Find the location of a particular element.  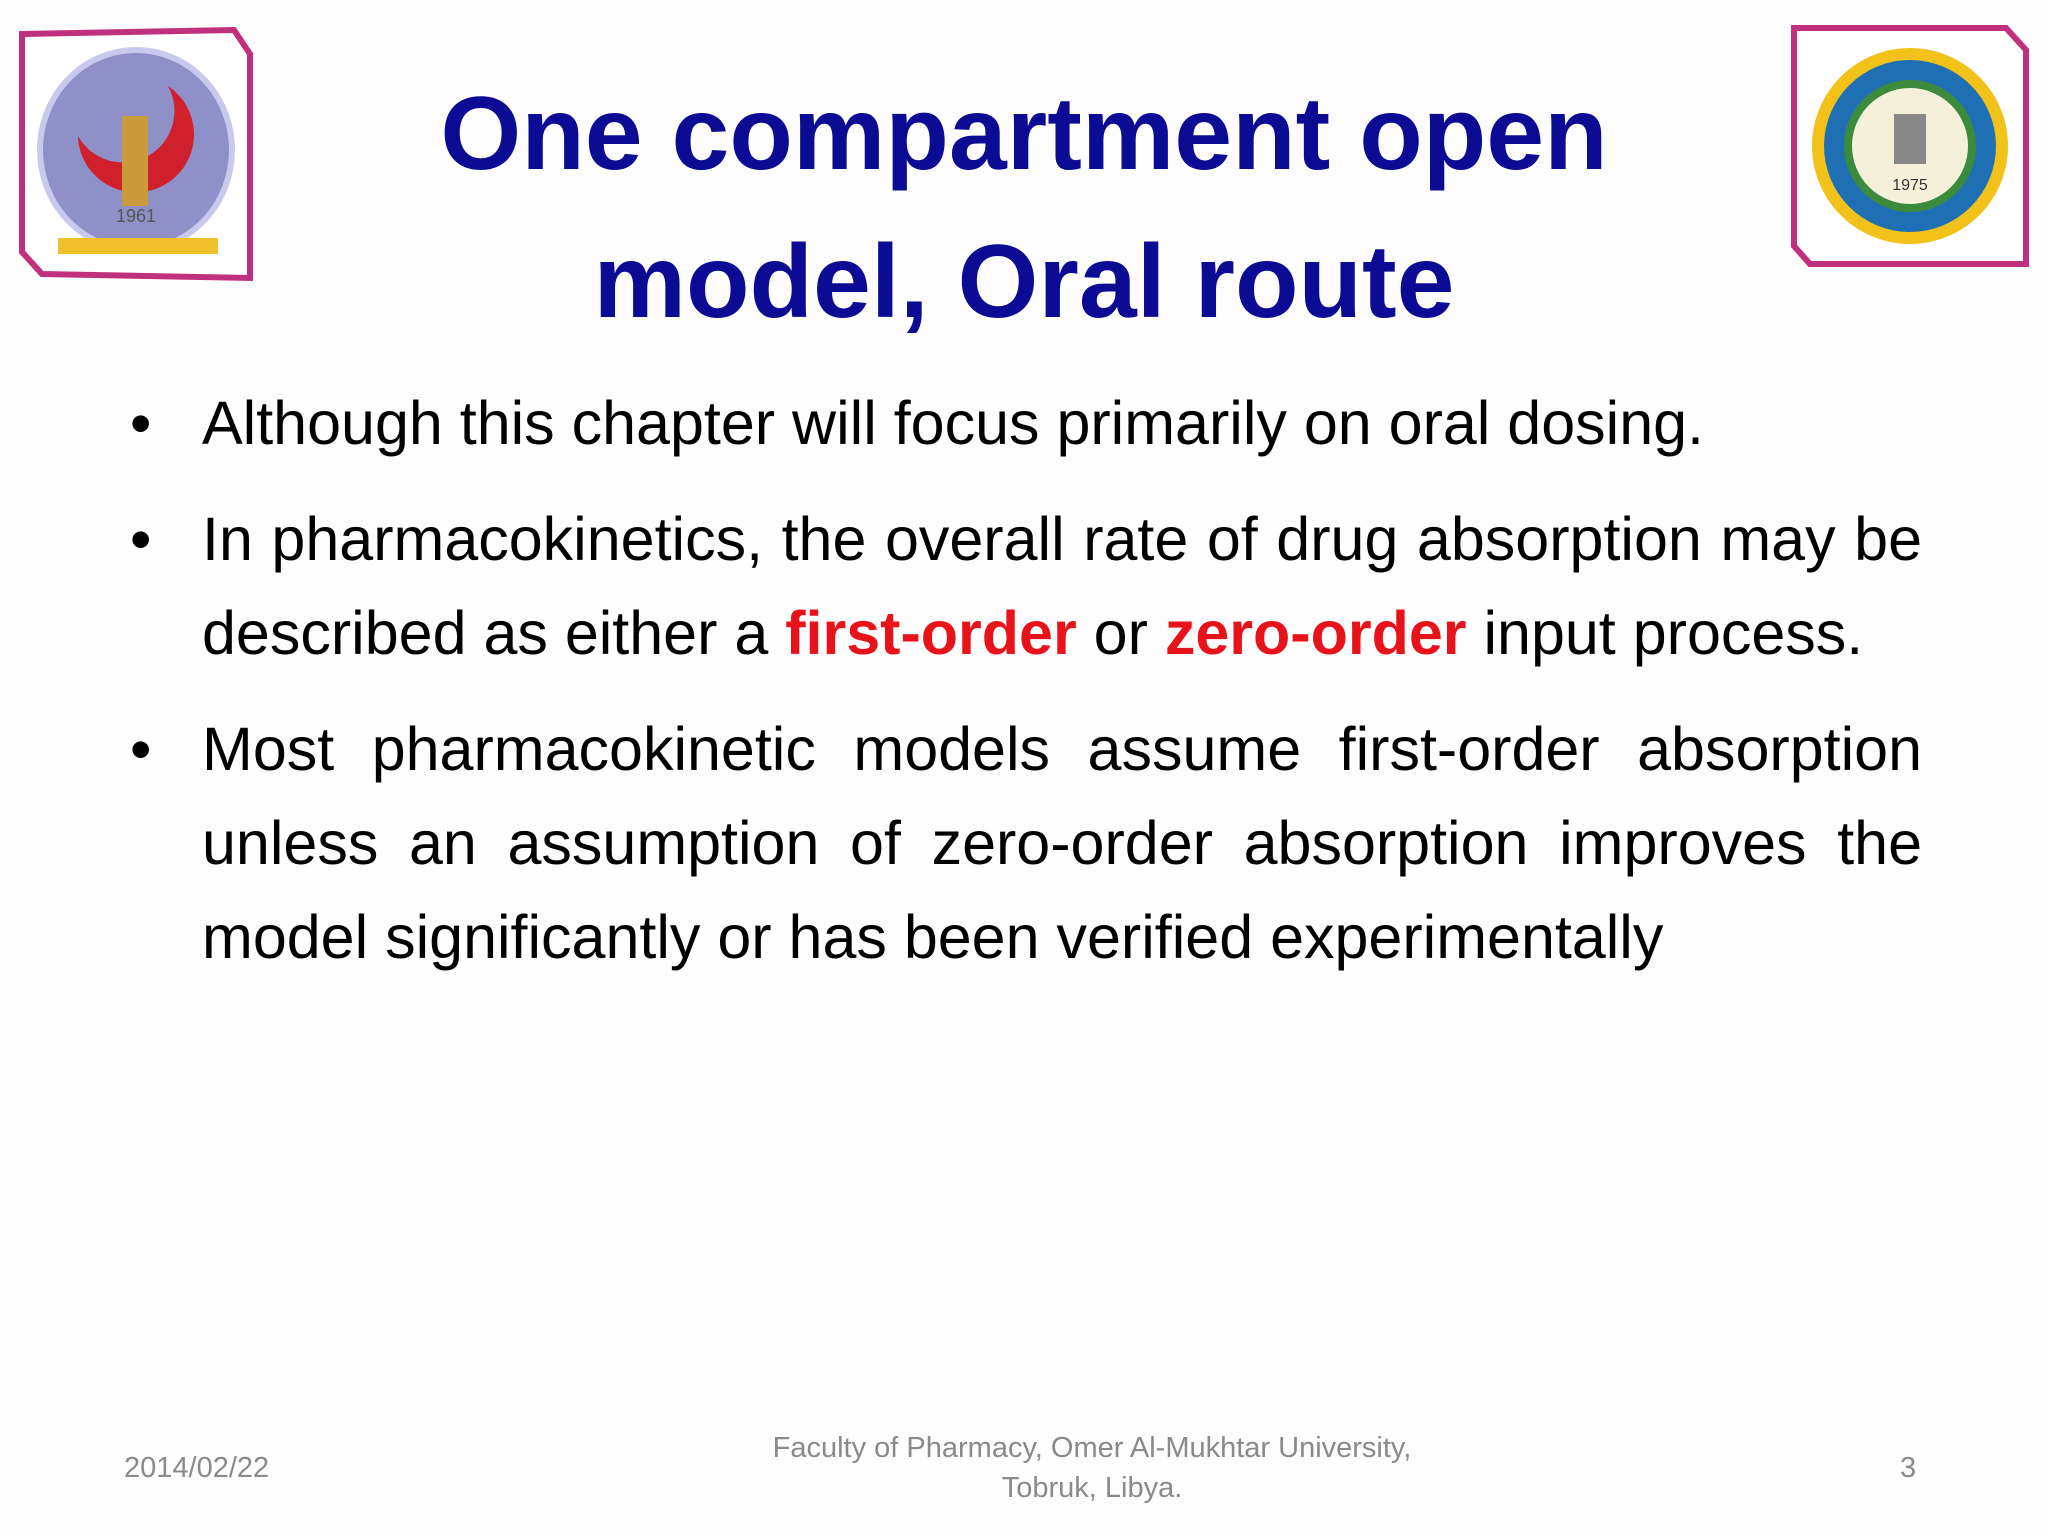

emphasis-text: zero-order is located at coordinates (1315, 633).